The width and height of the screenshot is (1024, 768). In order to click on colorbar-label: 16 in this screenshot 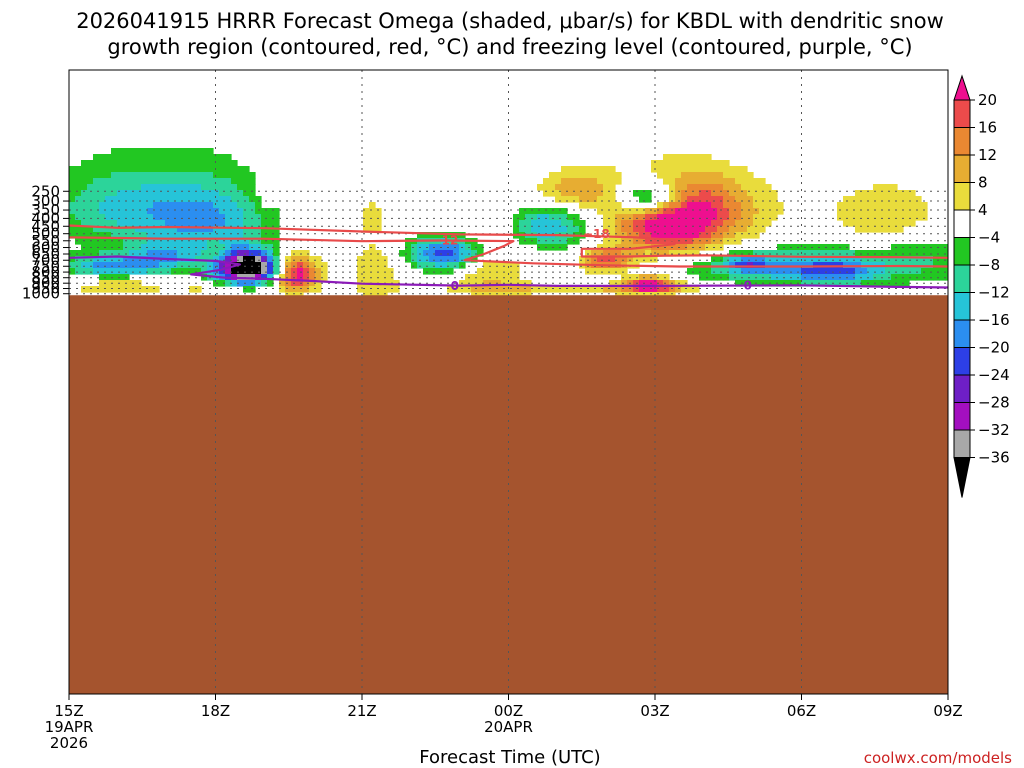, I will do `click(987, 128)`.